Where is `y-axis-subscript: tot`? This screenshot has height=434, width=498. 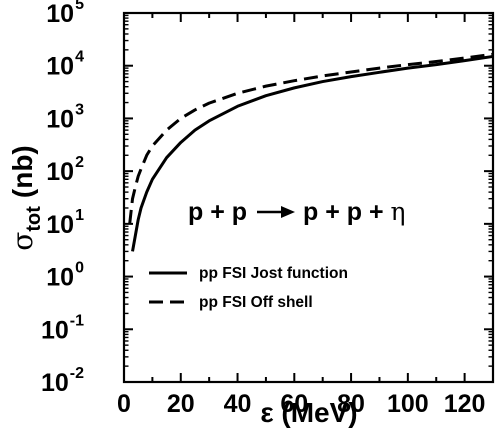 y-axis-subscript: tot is located at coordinates (34, 219).